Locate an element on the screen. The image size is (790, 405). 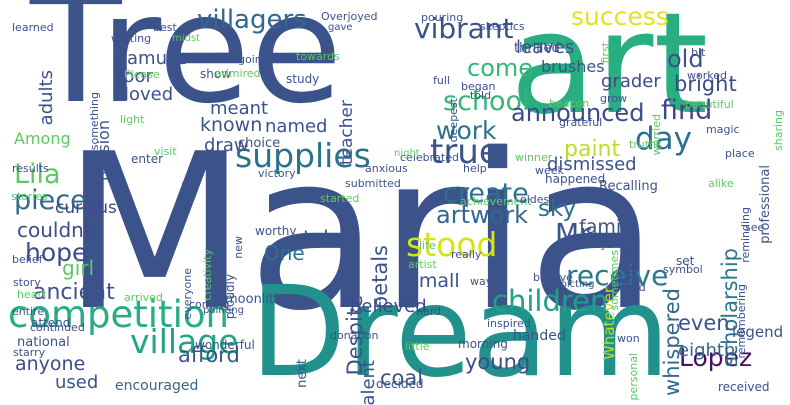
word-artist: artist is located at coordinates (422, 264).